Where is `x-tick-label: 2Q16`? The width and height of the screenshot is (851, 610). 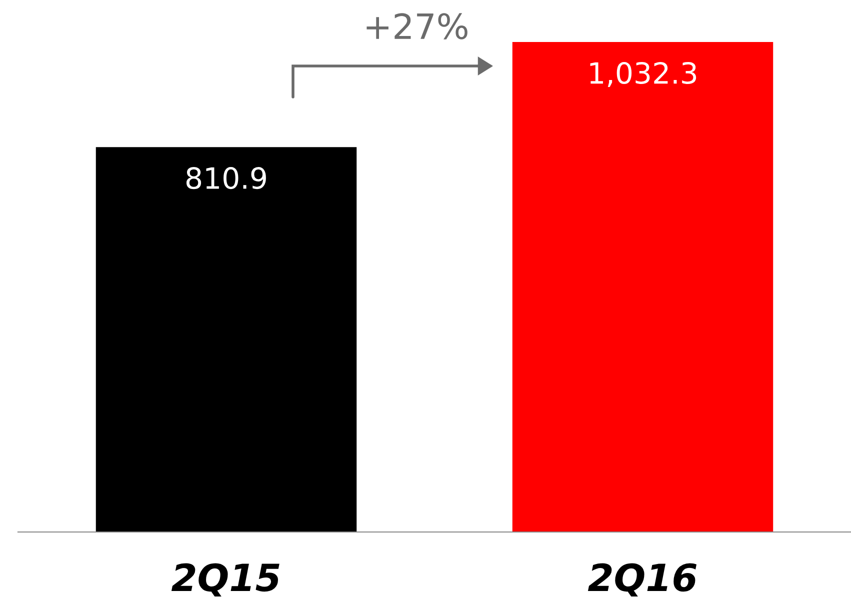 x-tick-label: 2Q16 is located at coordinates (642, 580).